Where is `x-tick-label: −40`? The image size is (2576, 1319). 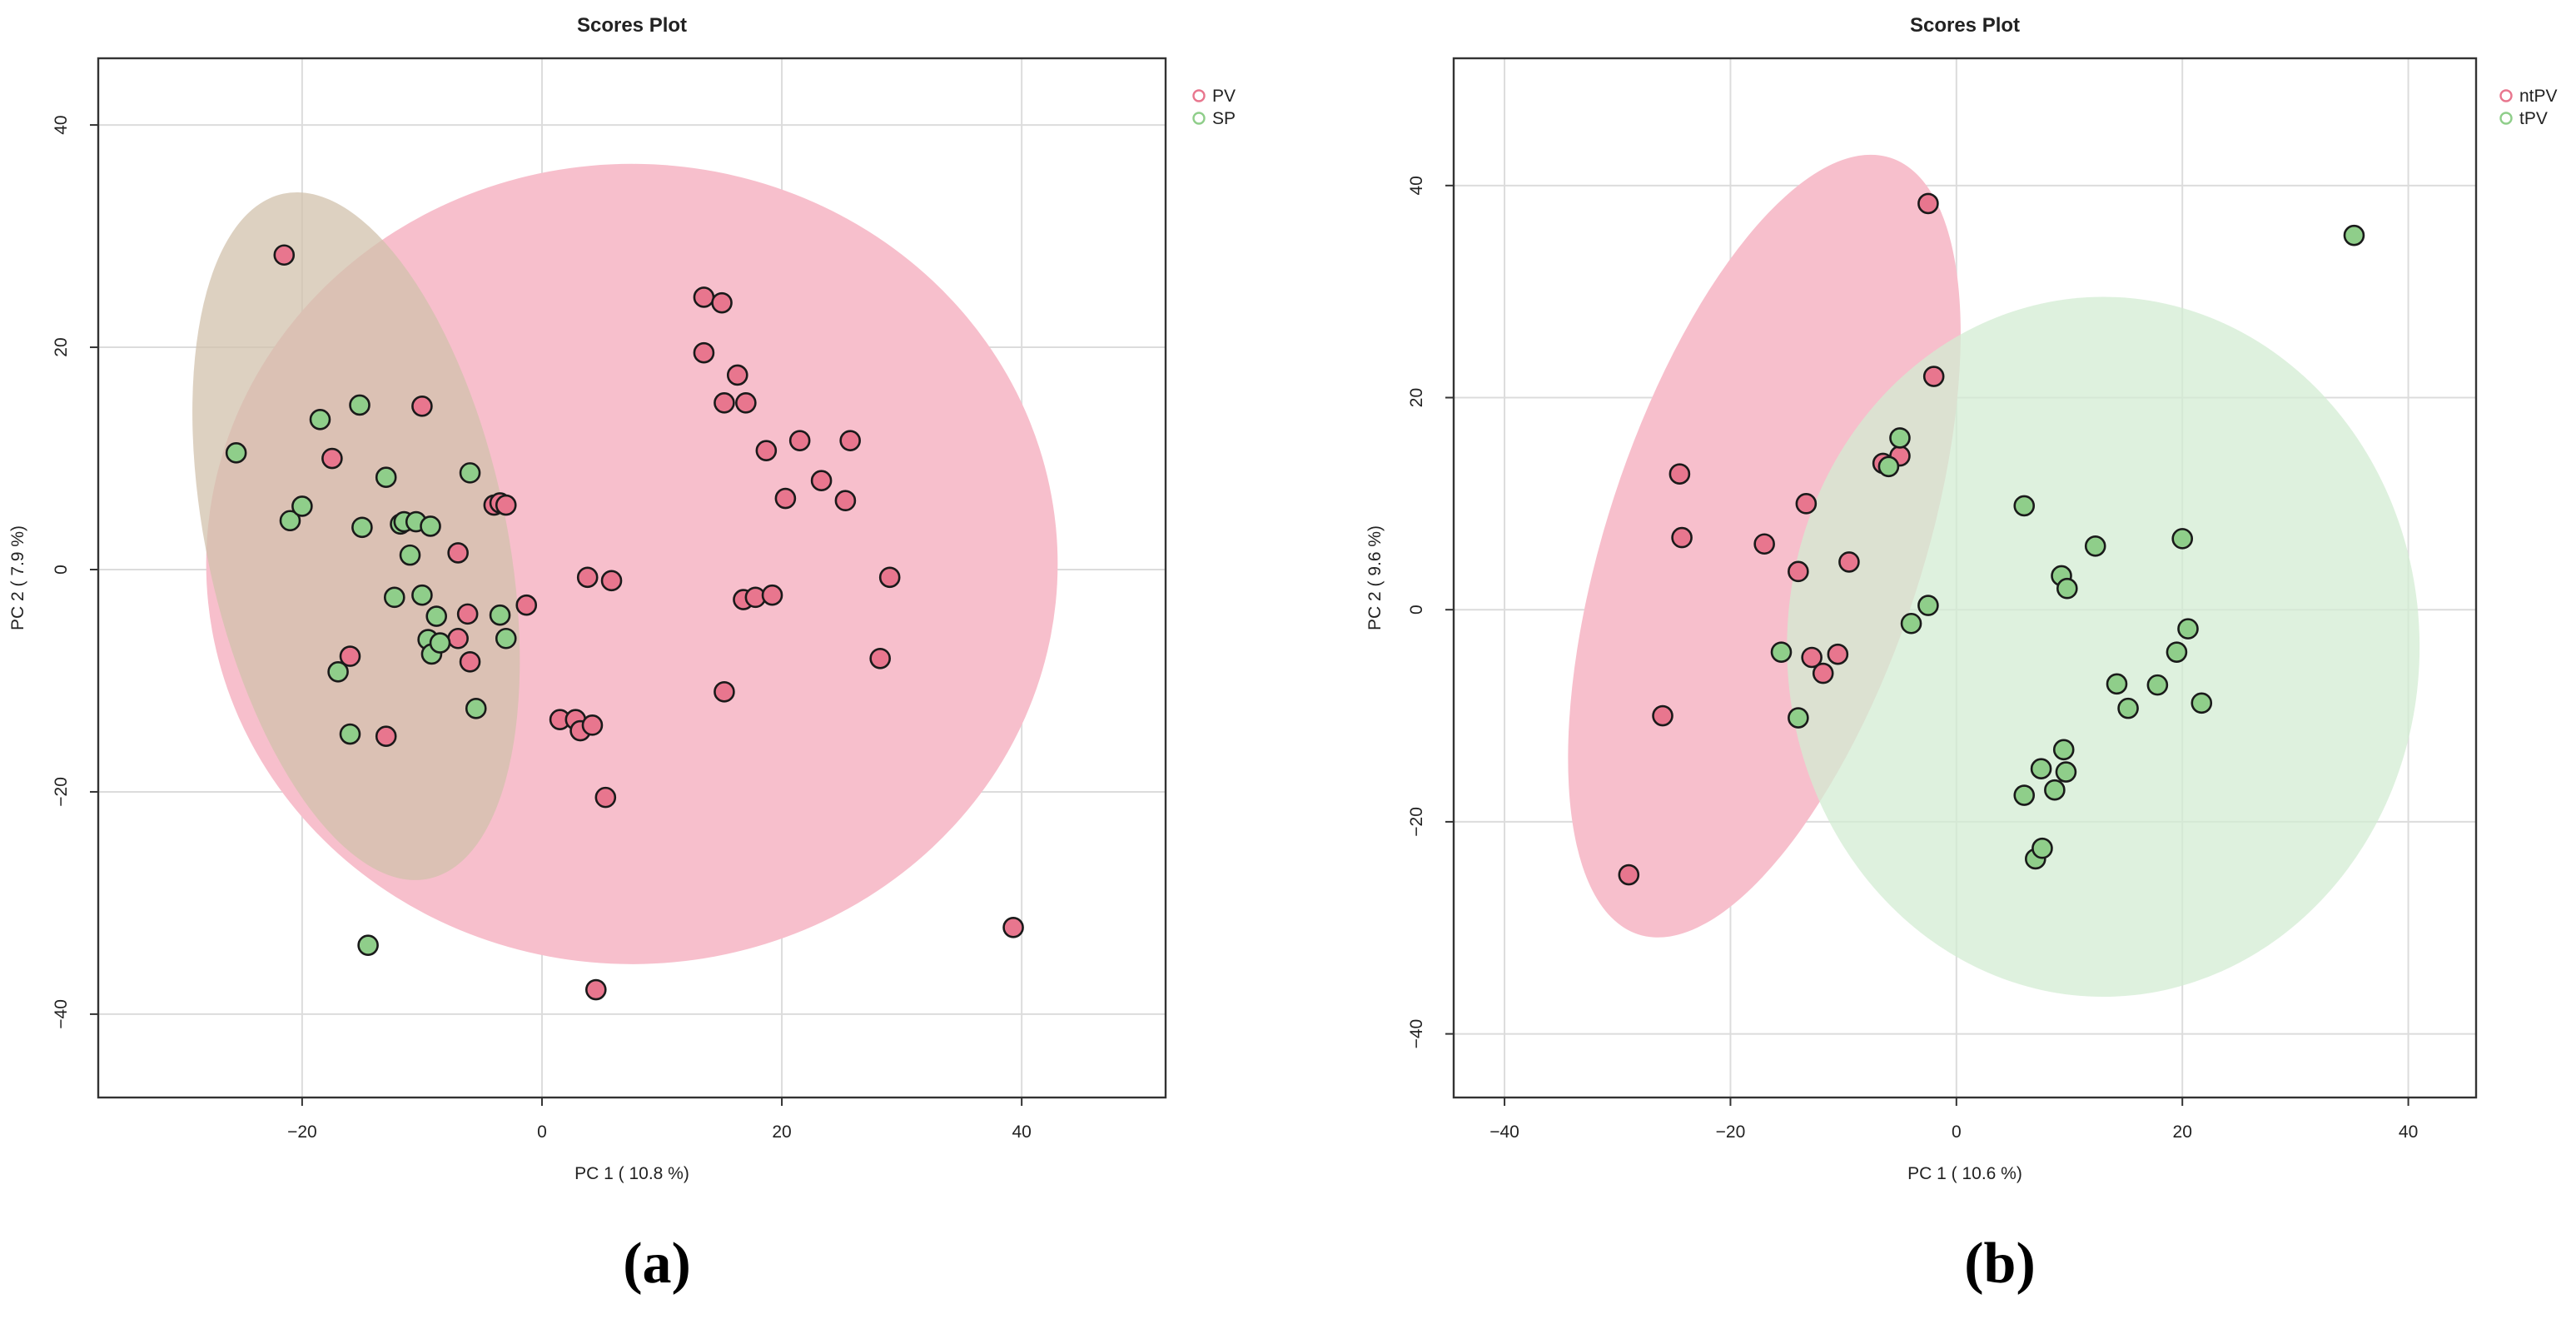
x-tick-label: −40 is located at coordinates (1504, 1132).